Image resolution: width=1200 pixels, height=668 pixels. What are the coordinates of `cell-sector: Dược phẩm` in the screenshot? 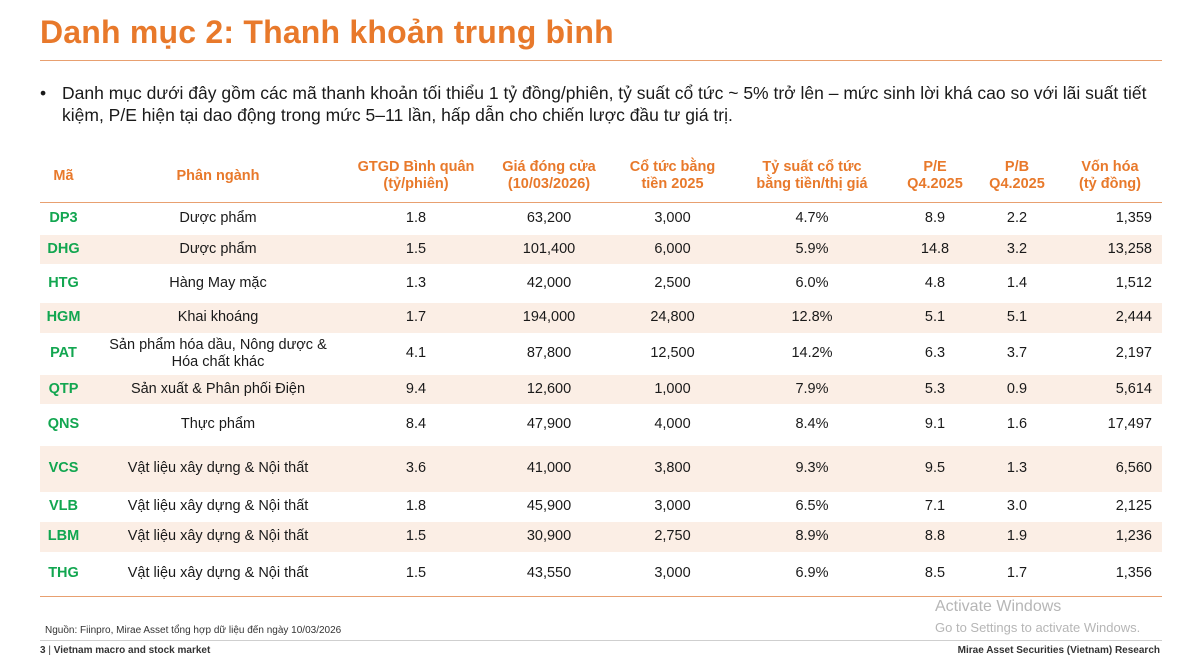 It's located at (218, 219).